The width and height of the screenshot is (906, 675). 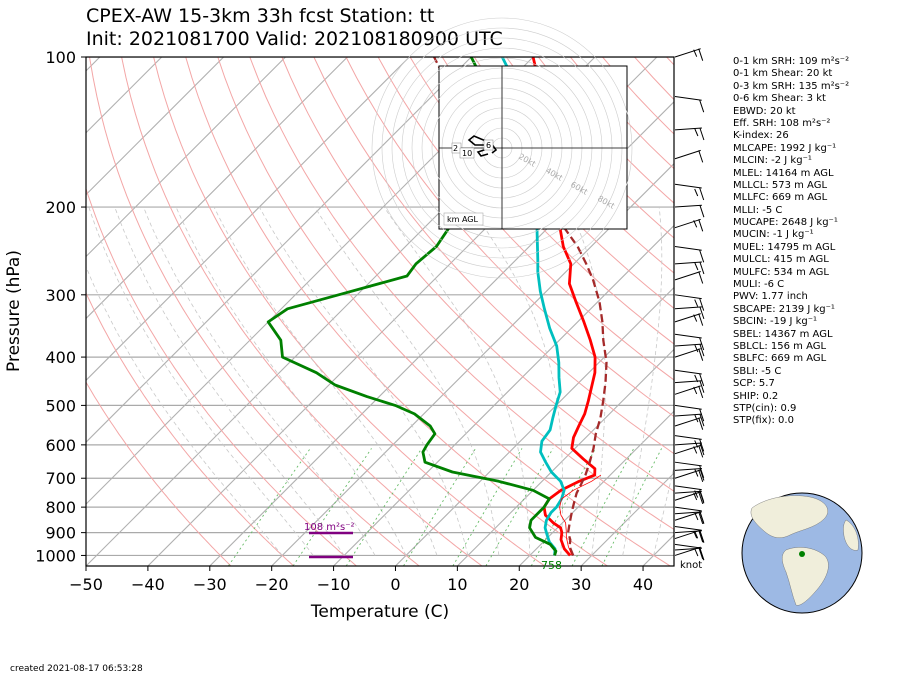 I want to click on x-tick-label: 10, so click(x=457, y=584).